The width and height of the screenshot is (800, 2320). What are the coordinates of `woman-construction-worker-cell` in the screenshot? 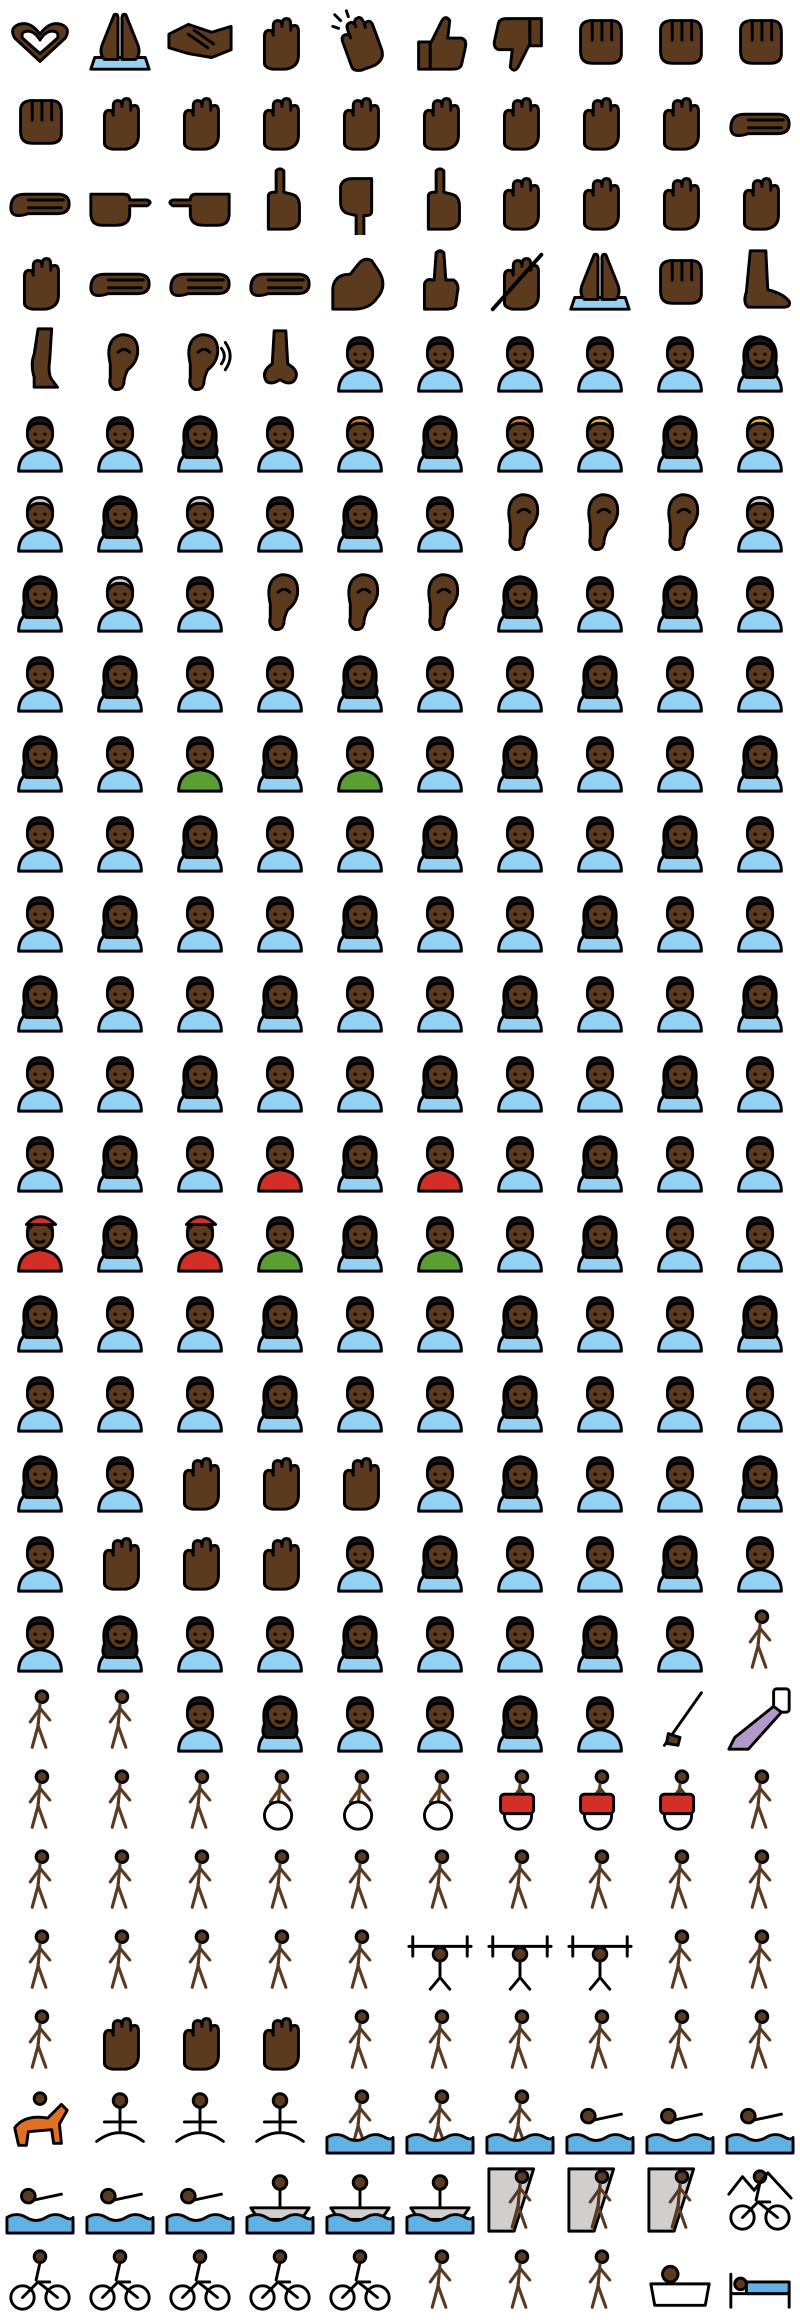 It's located at (120, 680).